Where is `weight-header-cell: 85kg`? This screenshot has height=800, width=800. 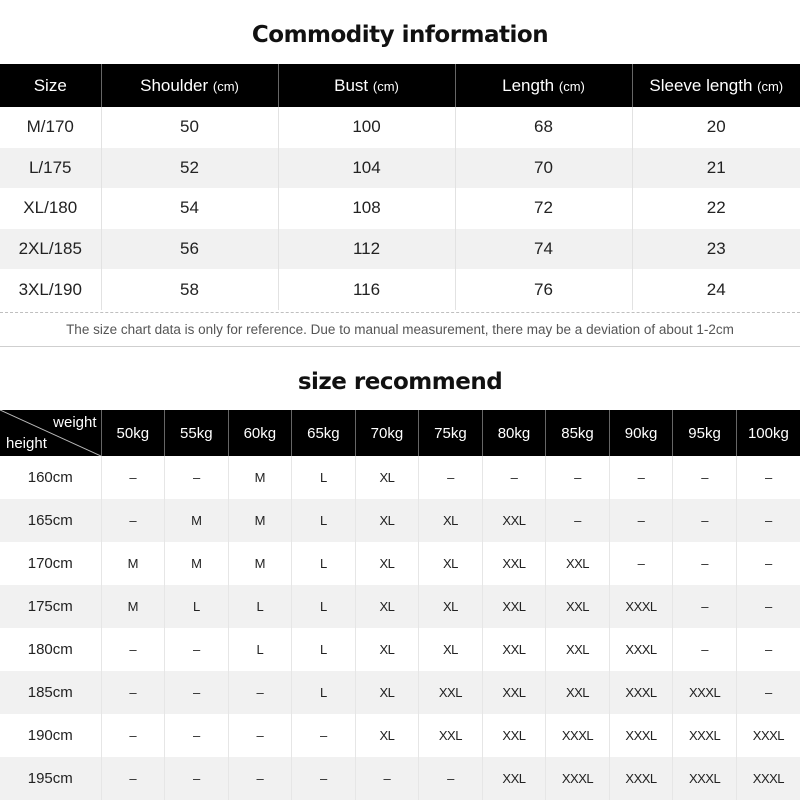
weight-header-cell: 85kg is located at coordinates (577, 433).